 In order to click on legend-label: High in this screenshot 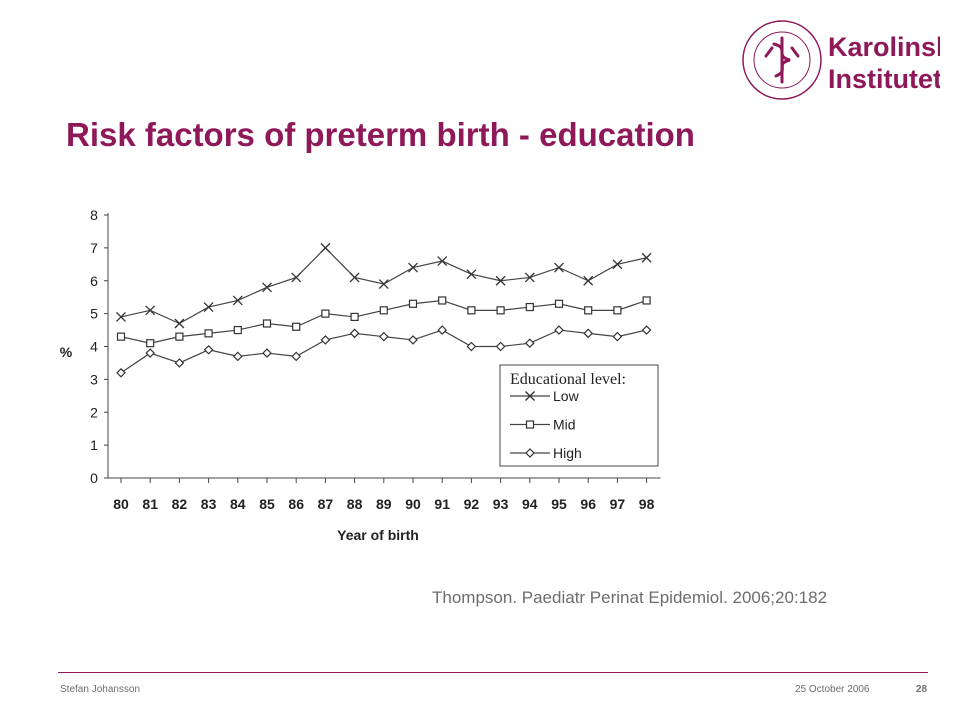, I will do `click(567, 453)`.